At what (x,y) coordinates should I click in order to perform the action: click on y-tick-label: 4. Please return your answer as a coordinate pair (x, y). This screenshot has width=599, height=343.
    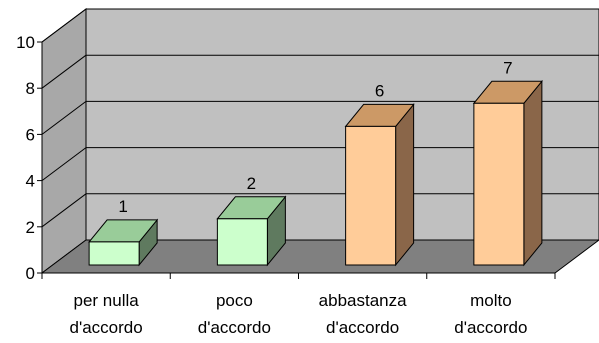
    Looking at the image, I should click on (30, 181).